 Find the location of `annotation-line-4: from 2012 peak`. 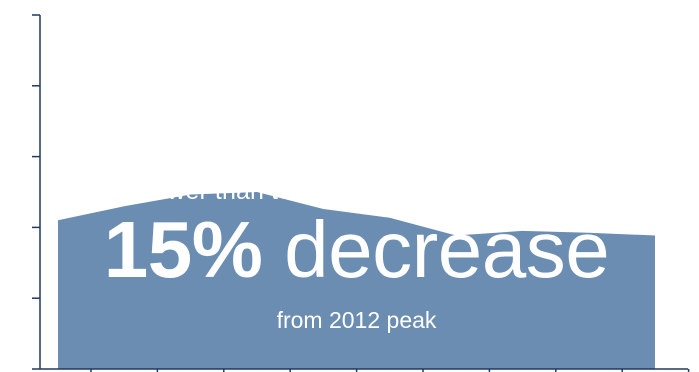

annotation-line-4: from 2012 peak is located at coordinates (356, 320).